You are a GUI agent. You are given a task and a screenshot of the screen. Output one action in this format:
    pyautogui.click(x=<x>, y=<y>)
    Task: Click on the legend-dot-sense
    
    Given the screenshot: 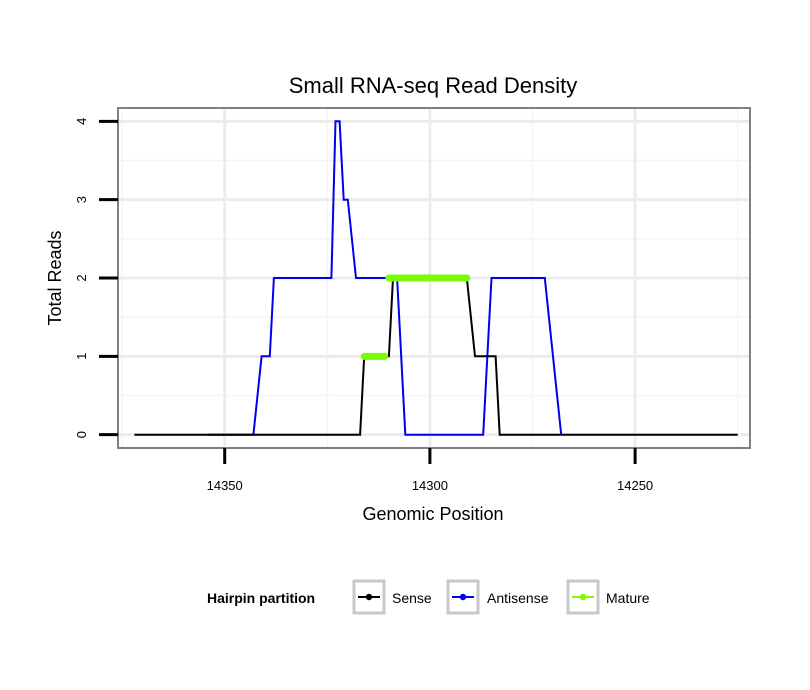 What is the action you would take?
    pyautogui.click(x=369, y=597)
    